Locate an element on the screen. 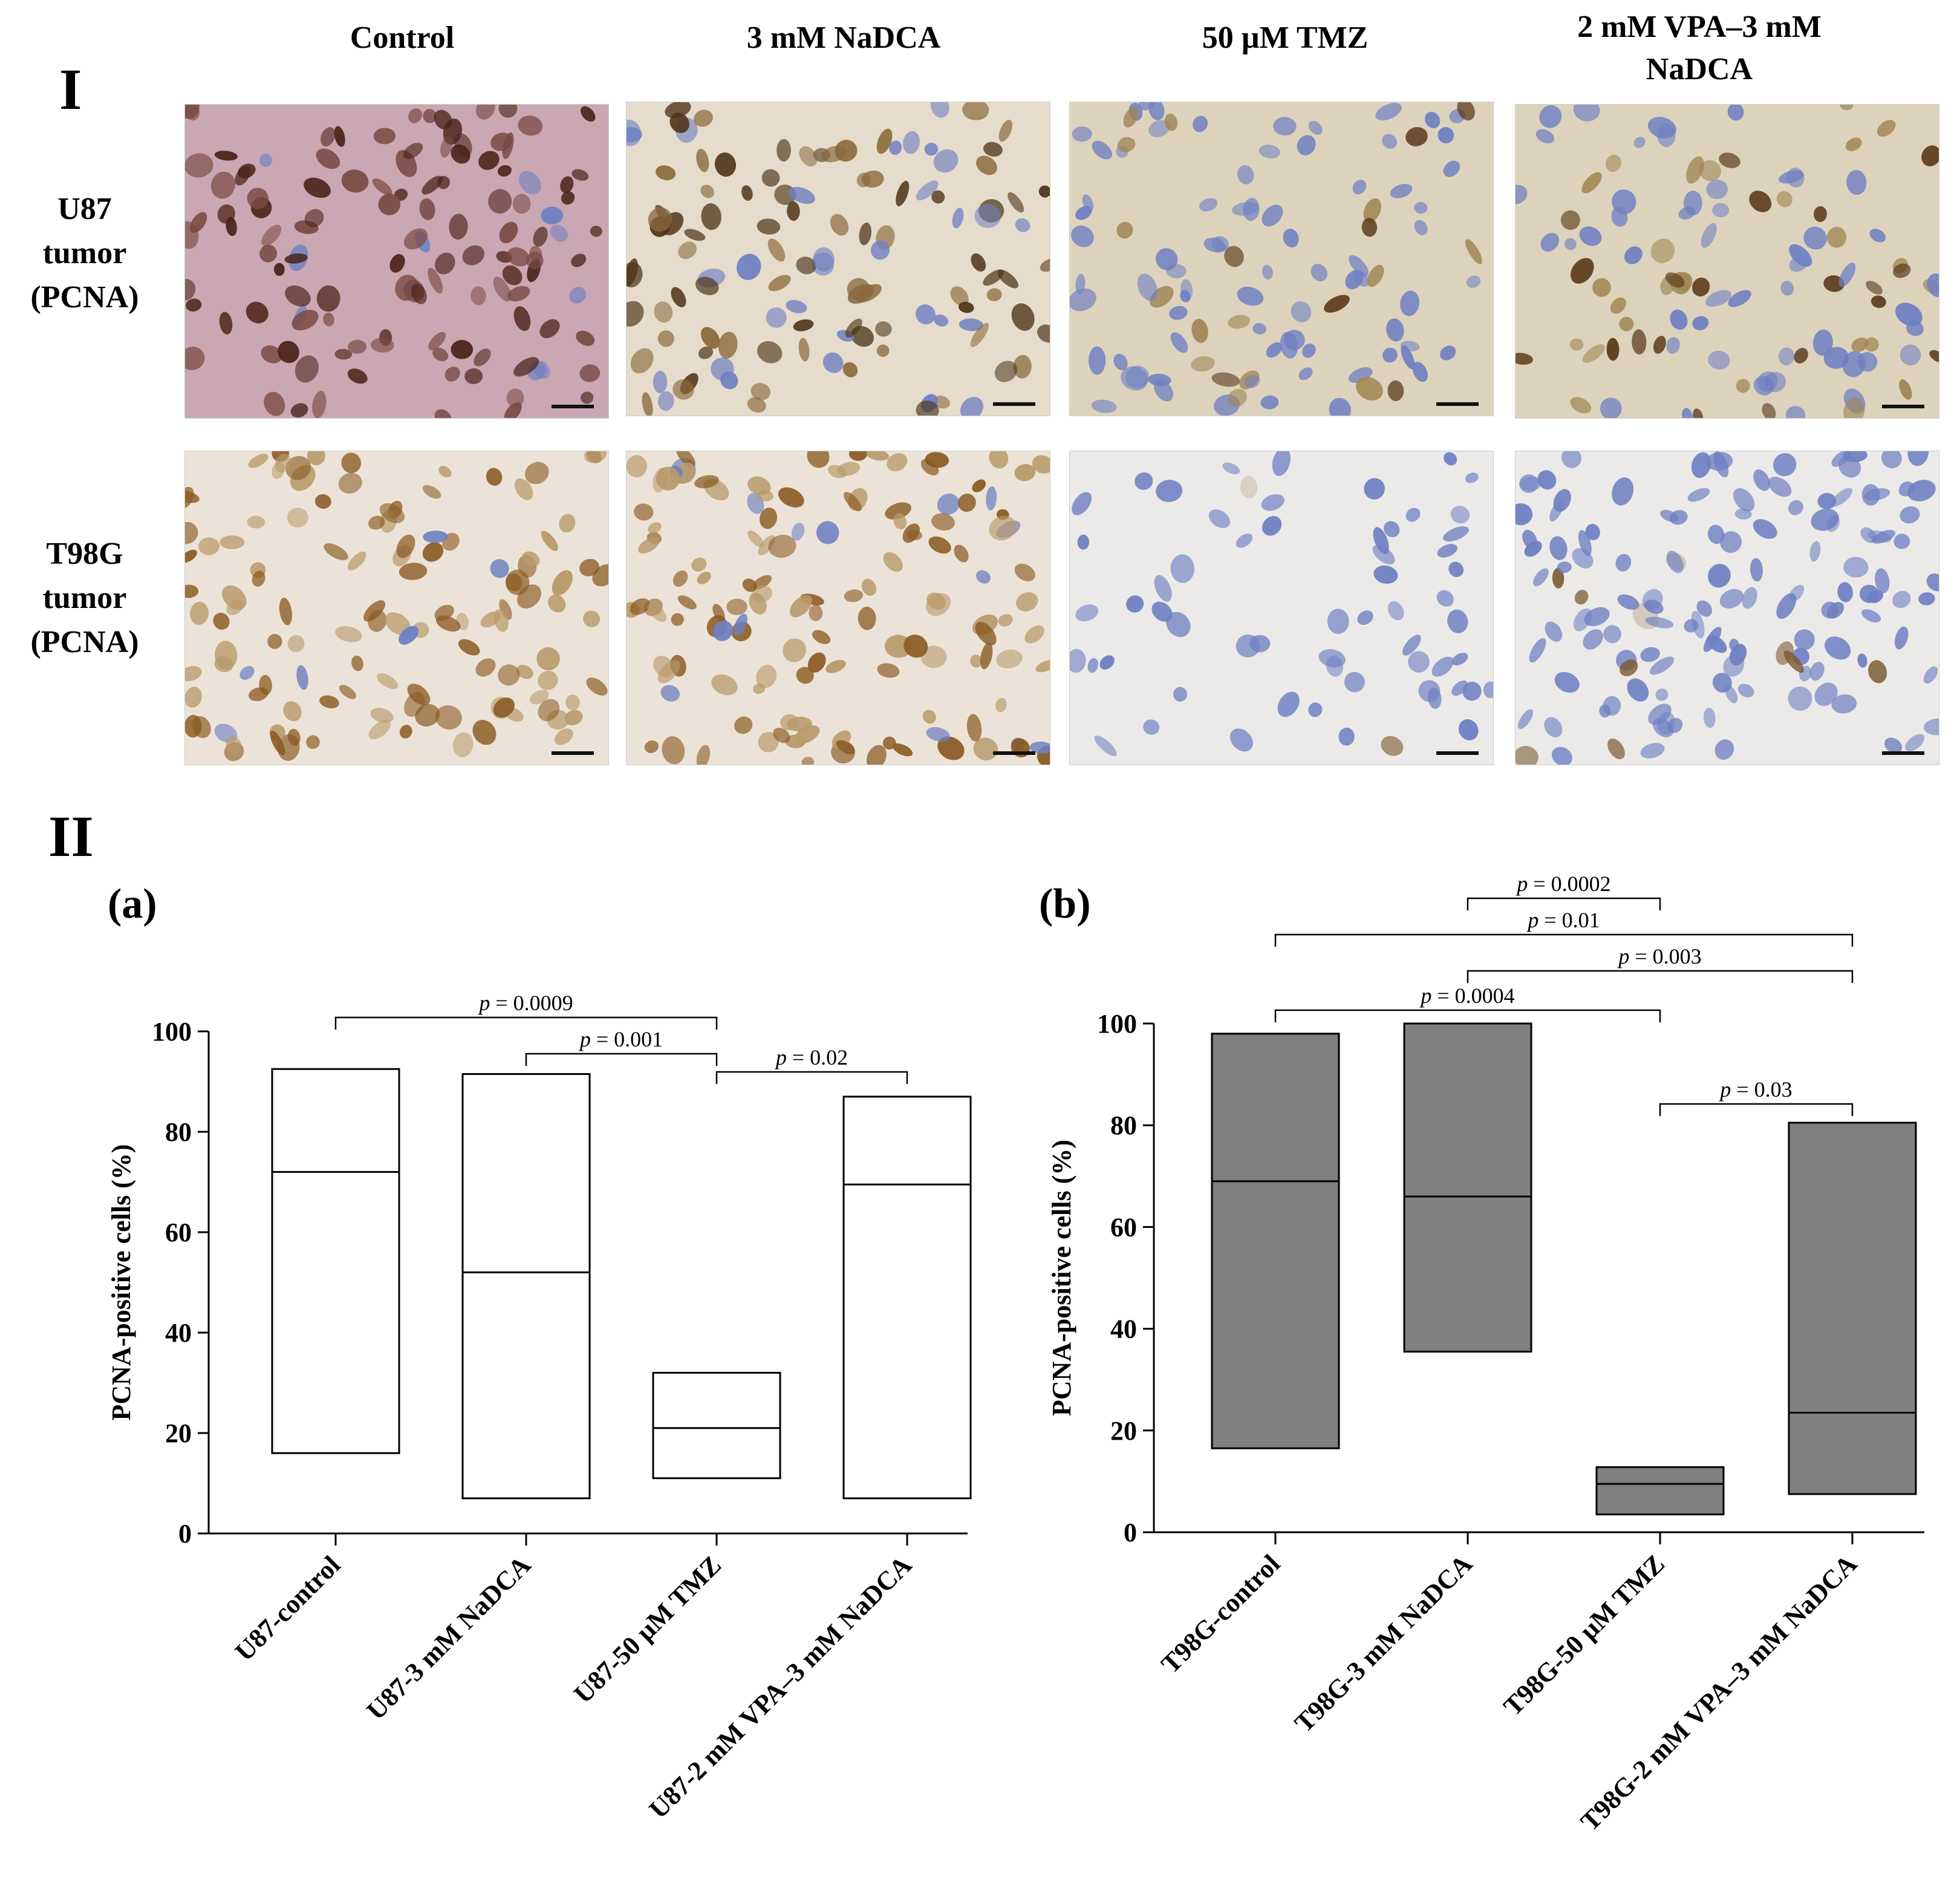 Image resolution: width=1960 pixels, height=1897 pixels. y-tick-label: 40 is located at coordinates (1123, 1329).